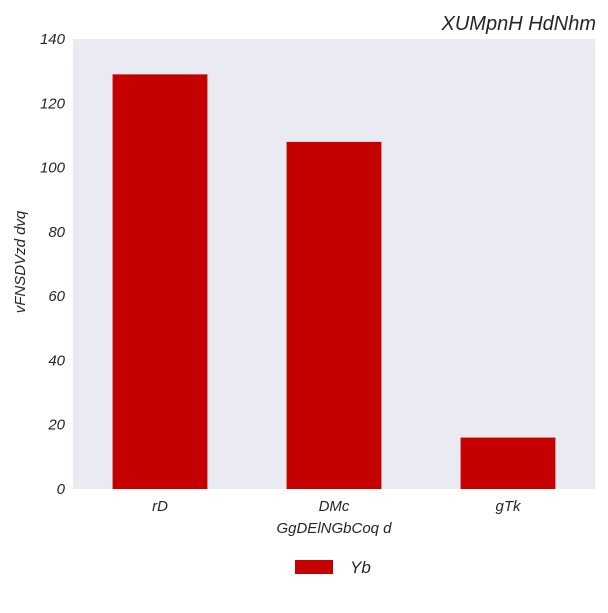  I want to click on y-tick-label: 20, so click(56, 425).